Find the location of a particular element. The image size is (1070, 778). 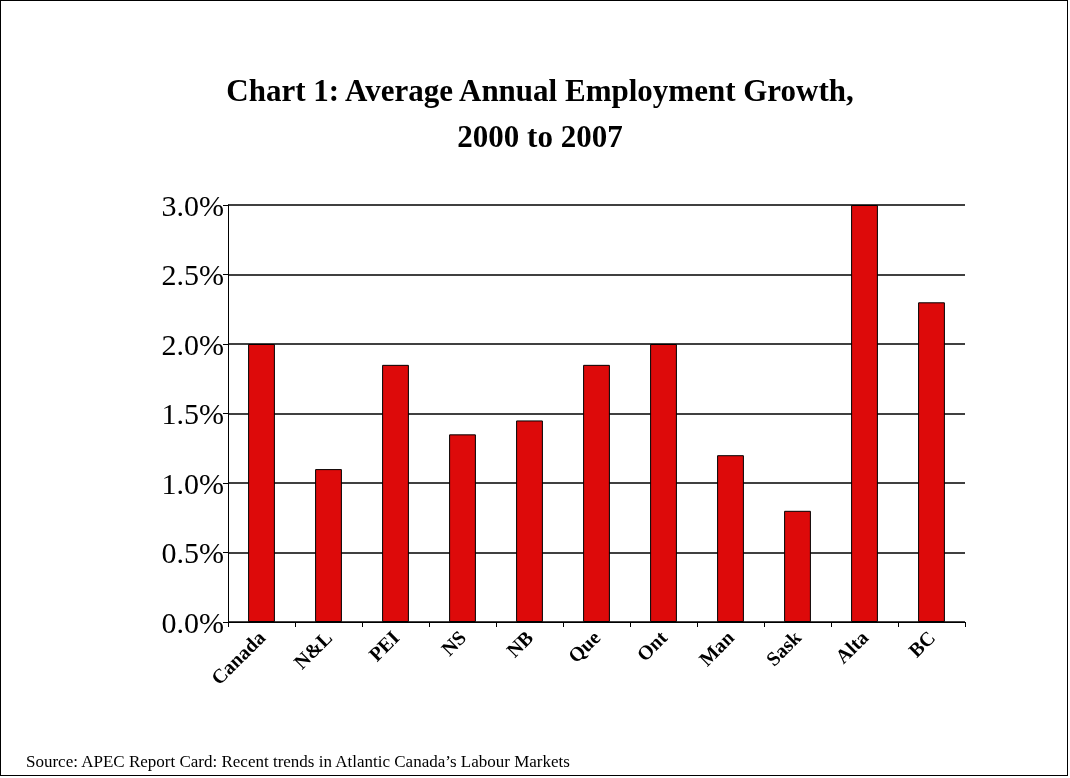

source-note: Source: APEC Report Card: Recent trends in Atlantic Canada’s Labour Markets is located at coordinates (298, 762).